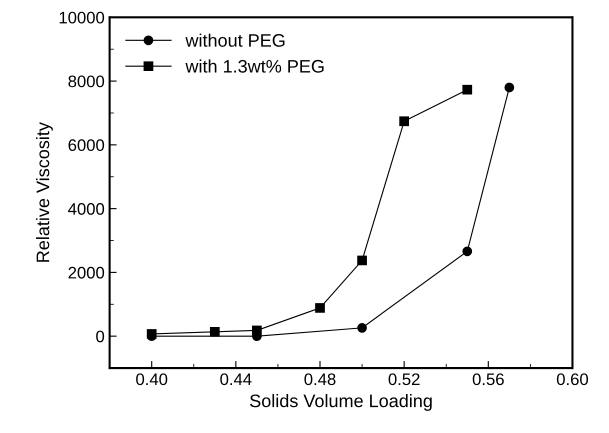 This screenshot has height=433, width=609. Describe the element at coordinates (254, 66) in the screenshot. I see `legend-label: with 1.3wt% PEG` at that location.